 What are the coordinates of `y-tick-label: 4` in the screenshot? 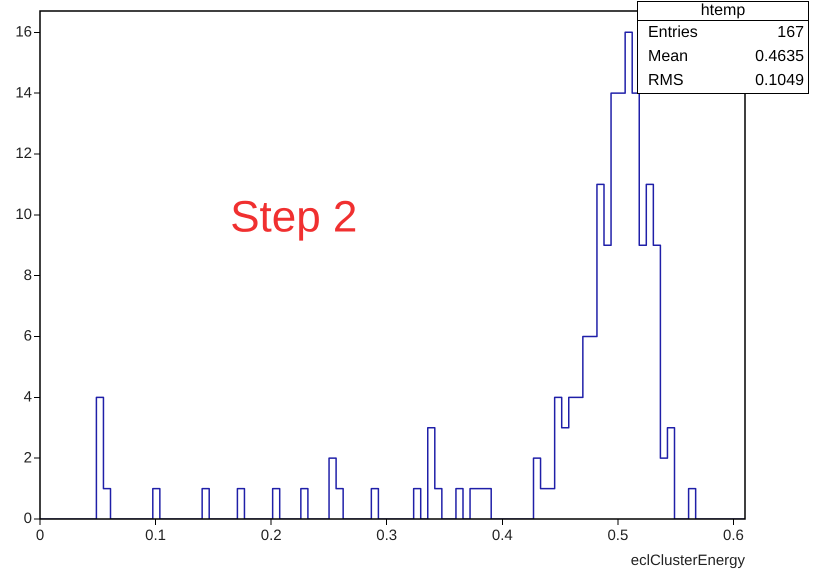 It's located at (28, 397).